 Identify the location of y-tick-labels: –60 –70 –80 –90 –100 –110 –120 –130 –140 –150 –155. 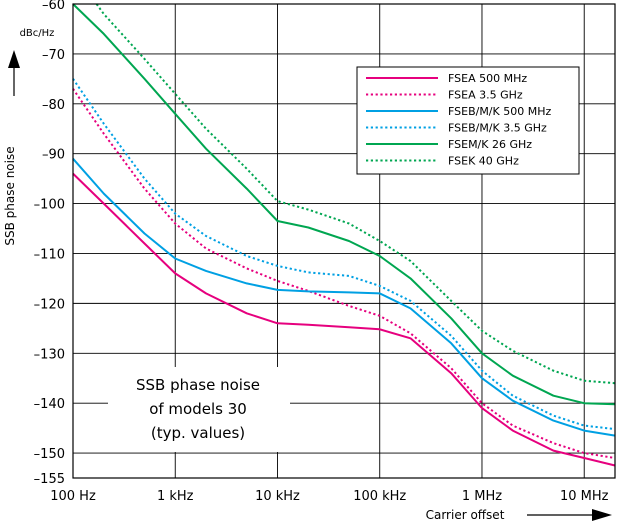
(49, 243).